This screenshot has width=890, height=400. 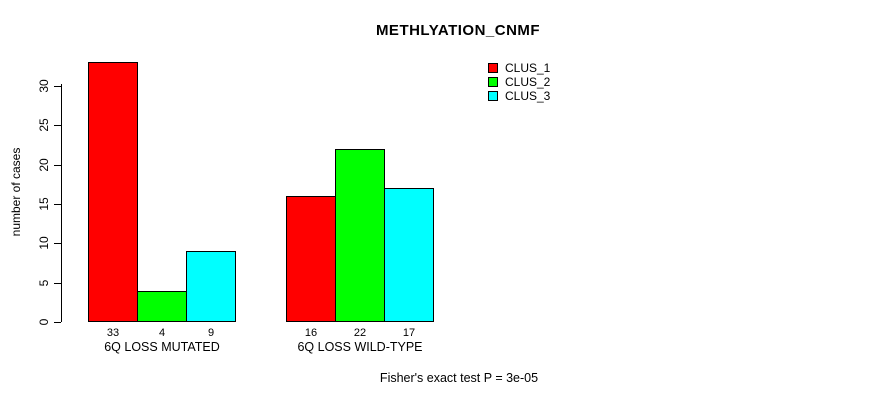 I want to click on bar-clus_1-group2, so click(x=311, y=259).